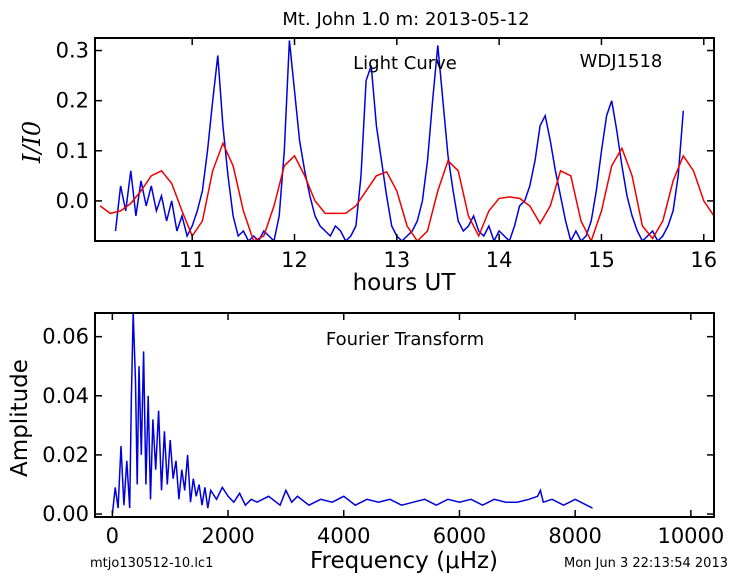 Image resolution: width=742 pixels, height=585 pixels. I want to click on light-curve-title: Light Curve, so click(405, 63).